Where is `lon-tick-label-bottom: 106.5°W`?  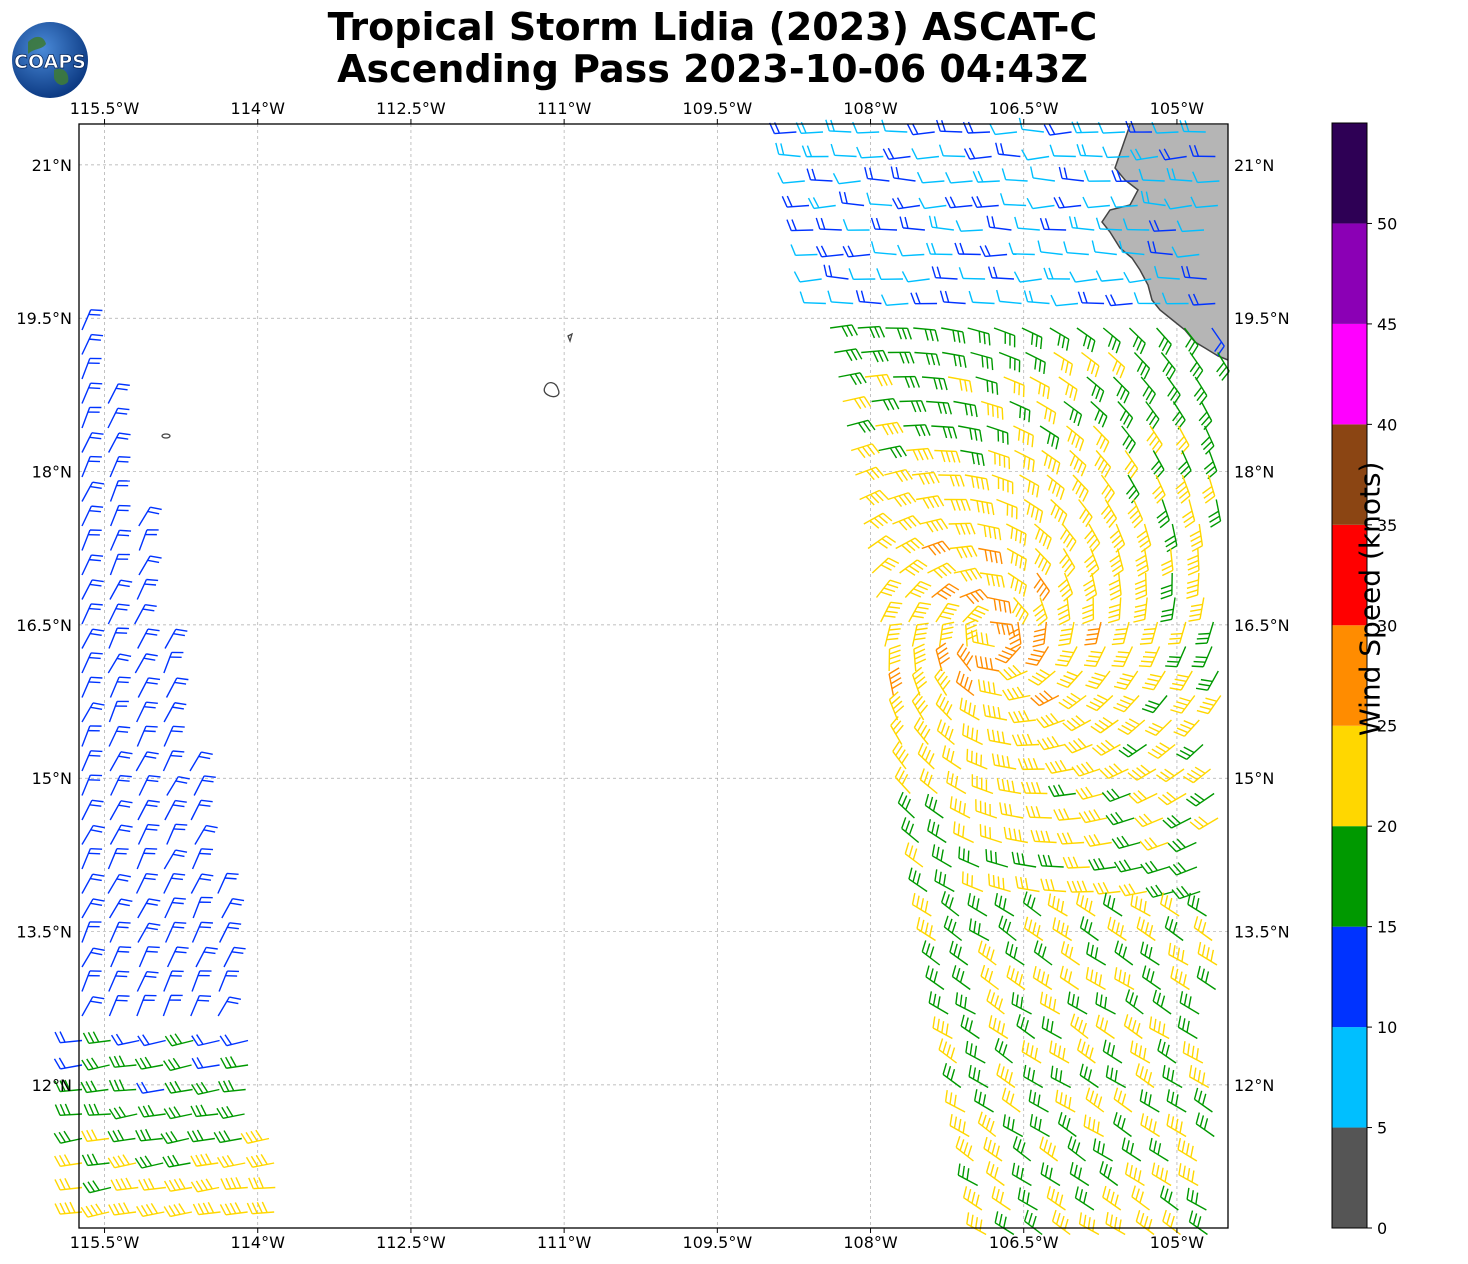
lon-tick-label-bottom: 106.5°W is located at coordinates (1024, 1242).